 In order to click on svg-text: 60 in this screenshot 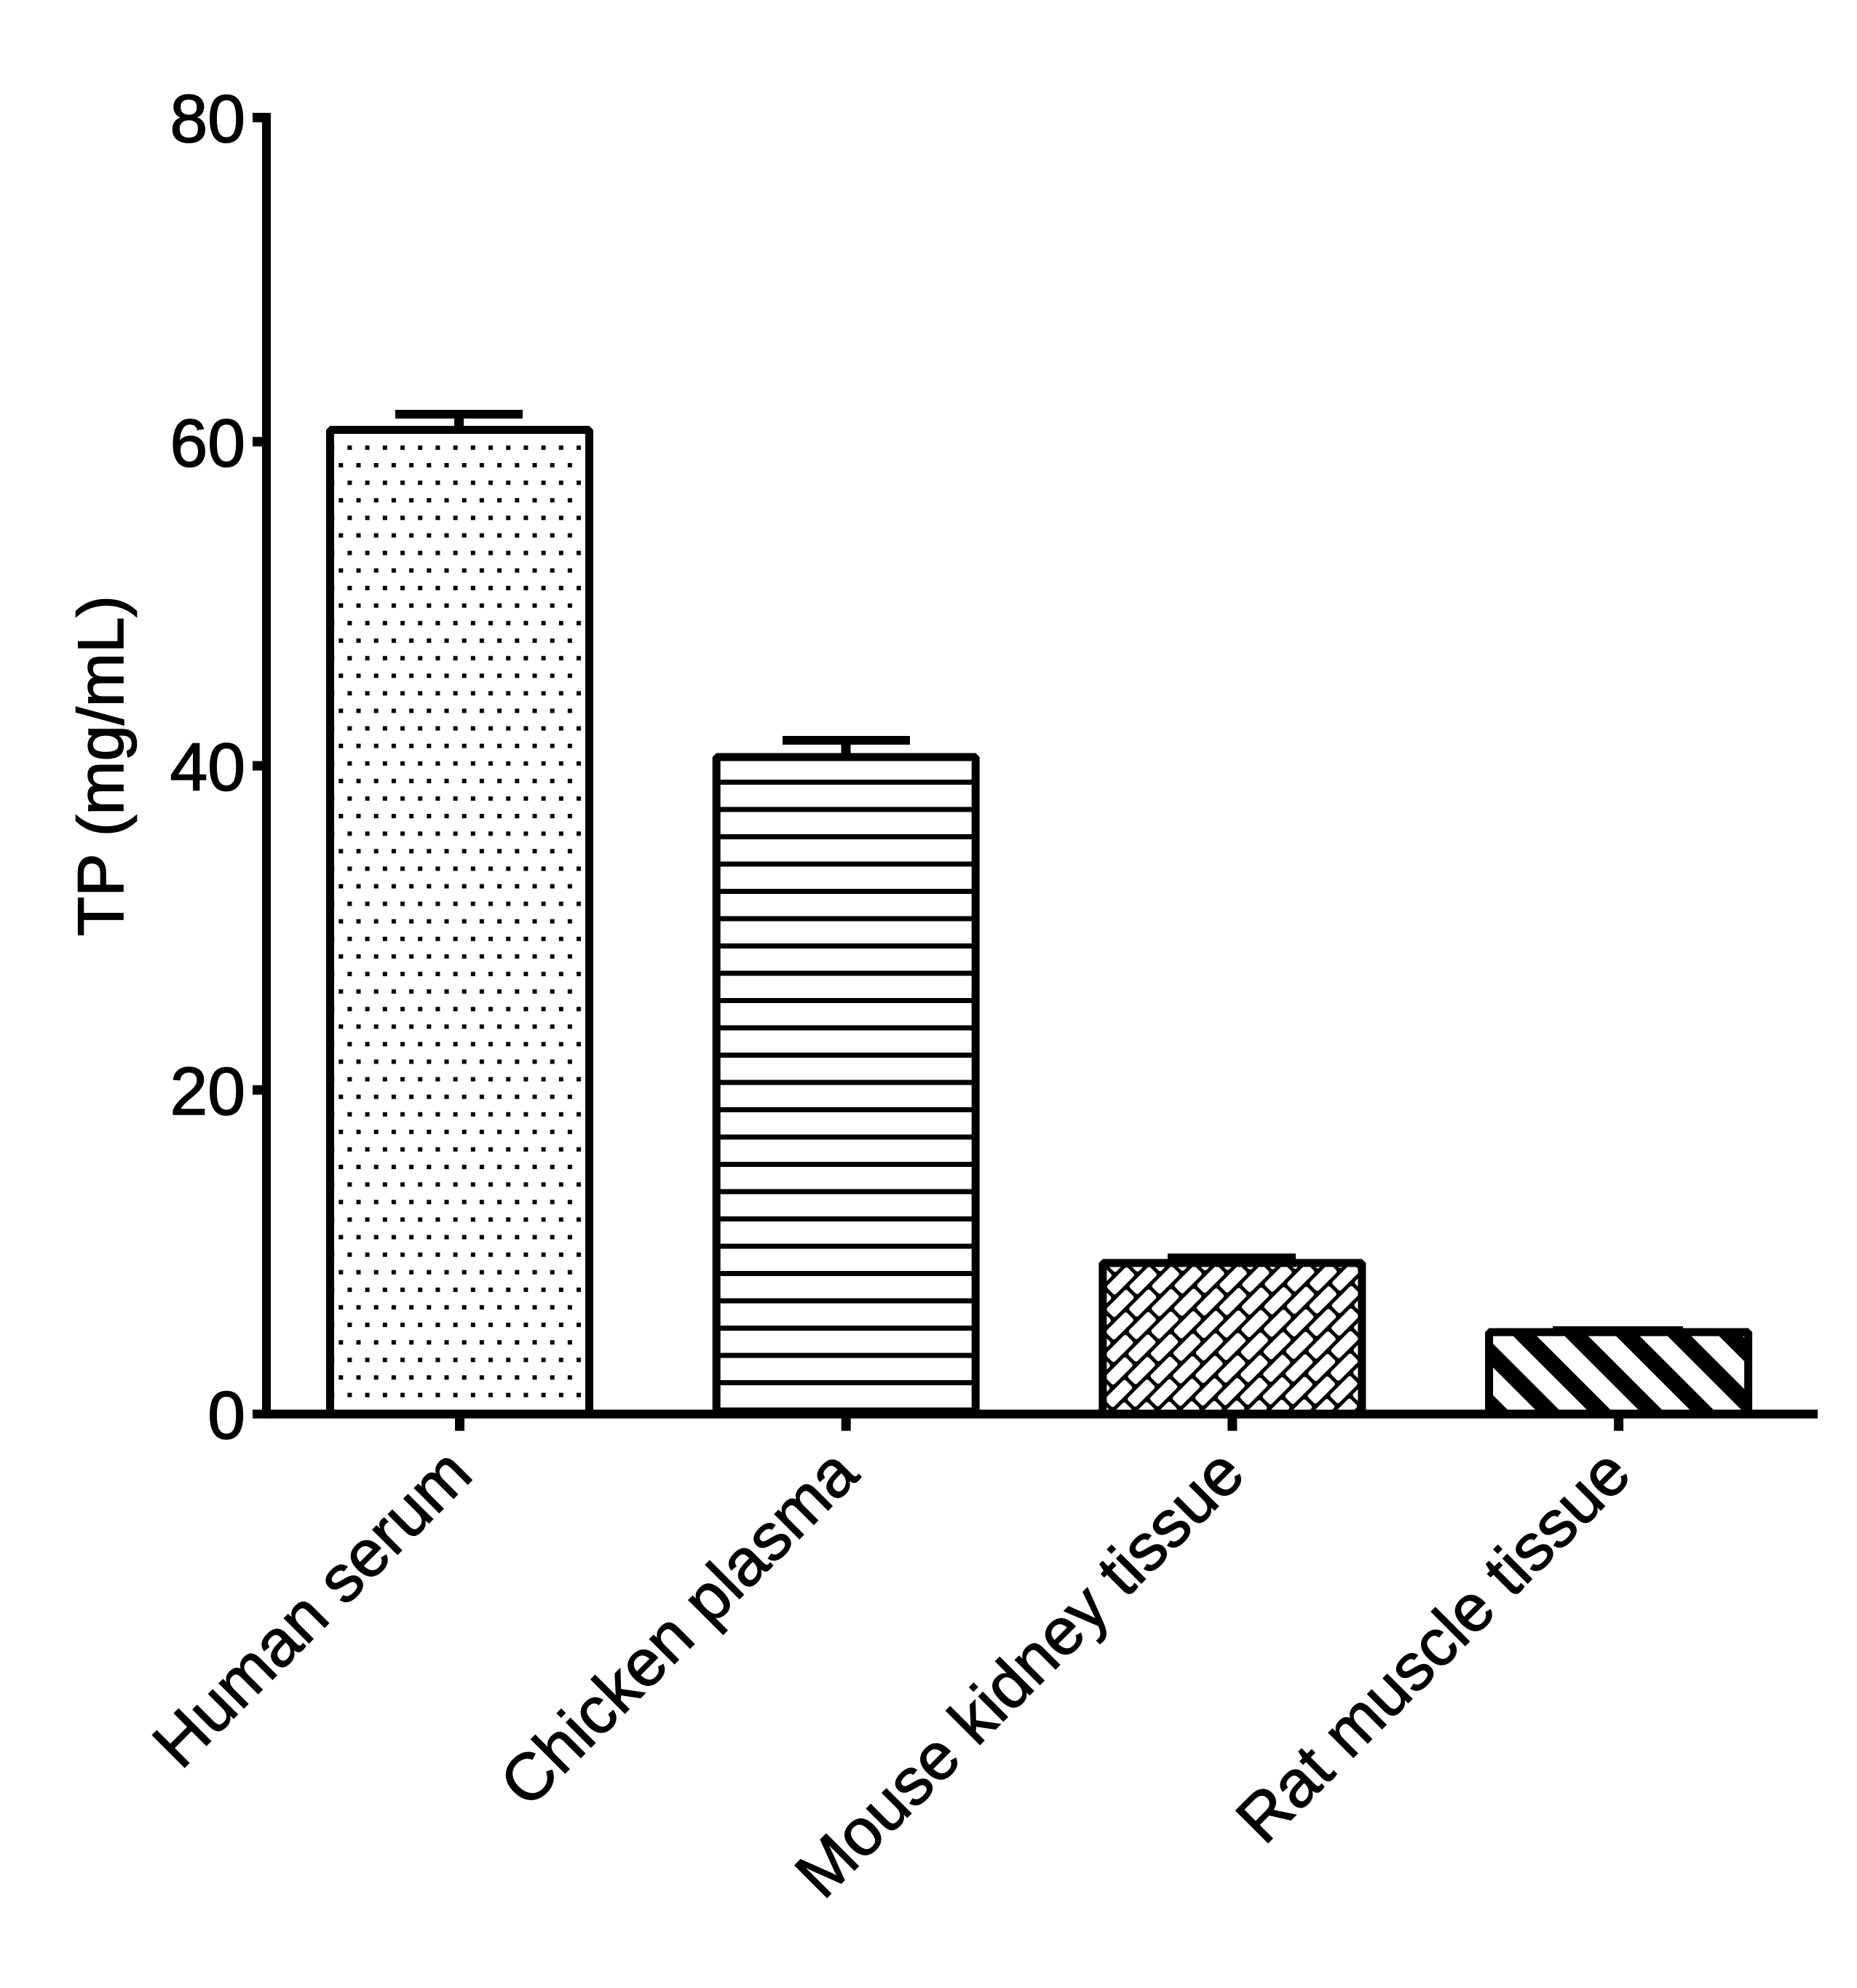, I will do `click(207, 442)`.